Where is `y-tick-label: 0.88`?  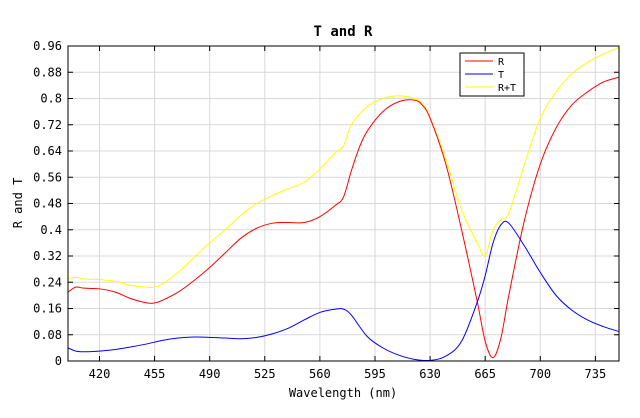 y-tick-label: 0.88 is located at coordinates (47, 72).